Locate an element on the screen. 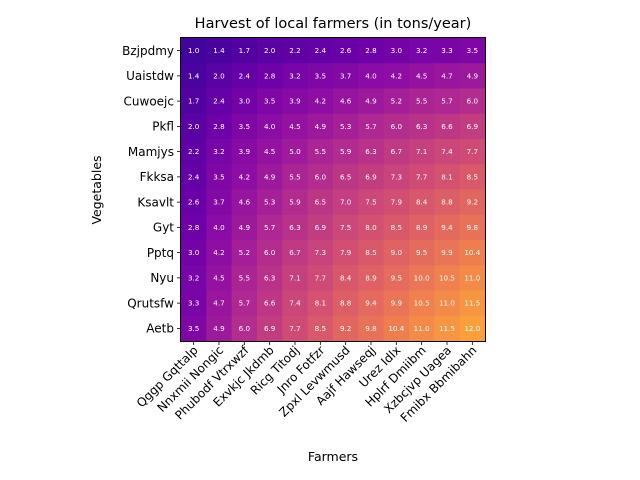  cell-value-label: 8.9 is located at coordinates (422, 227).